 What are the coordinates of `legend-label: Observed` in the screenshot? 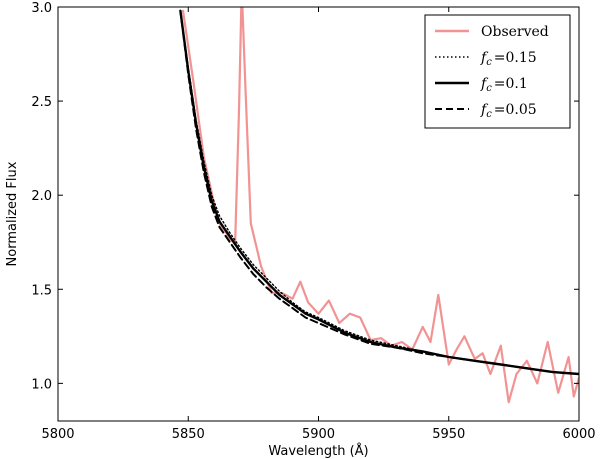 It's located at (515, 32).